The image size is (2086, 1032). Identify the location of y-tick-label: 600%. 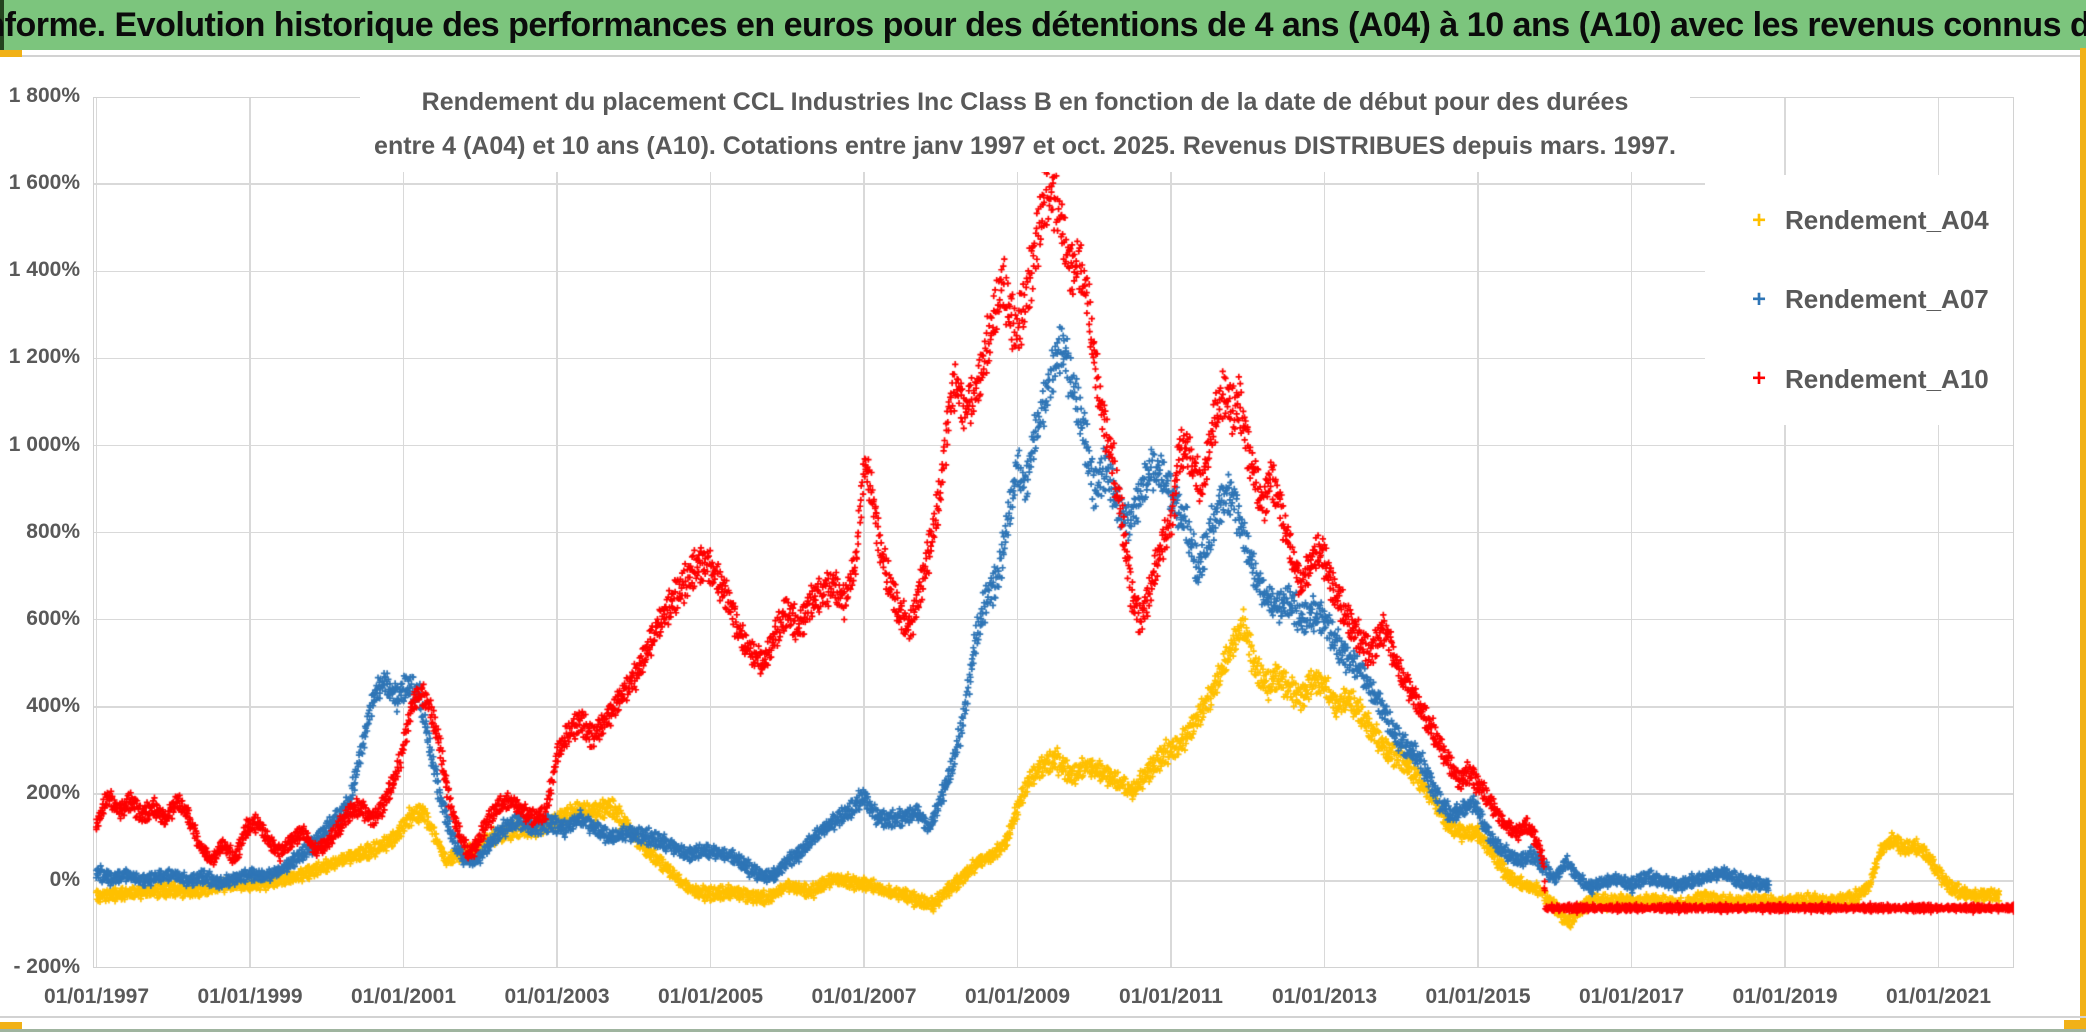
(53, 618).